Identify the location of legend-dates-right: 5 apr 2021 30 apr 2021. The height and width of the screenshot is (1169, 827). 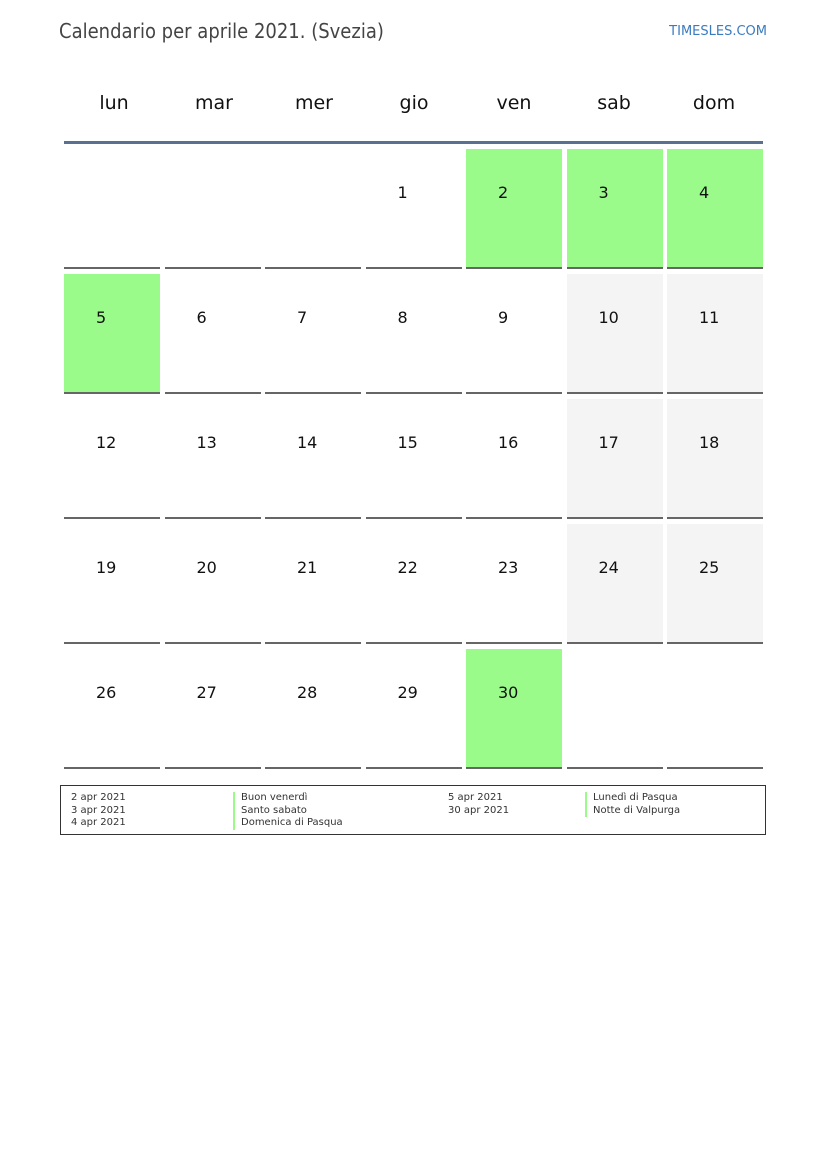
(478, 804).